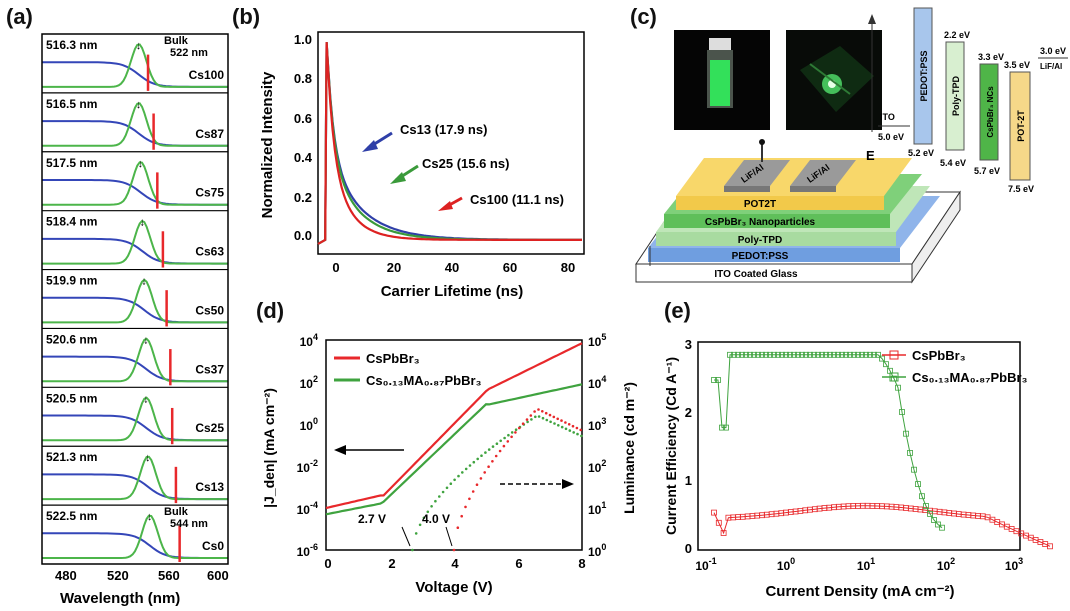  Describe the element at coordinates (597, 550) in the screenshot. I see `svg-text: 10⁰` at that location.